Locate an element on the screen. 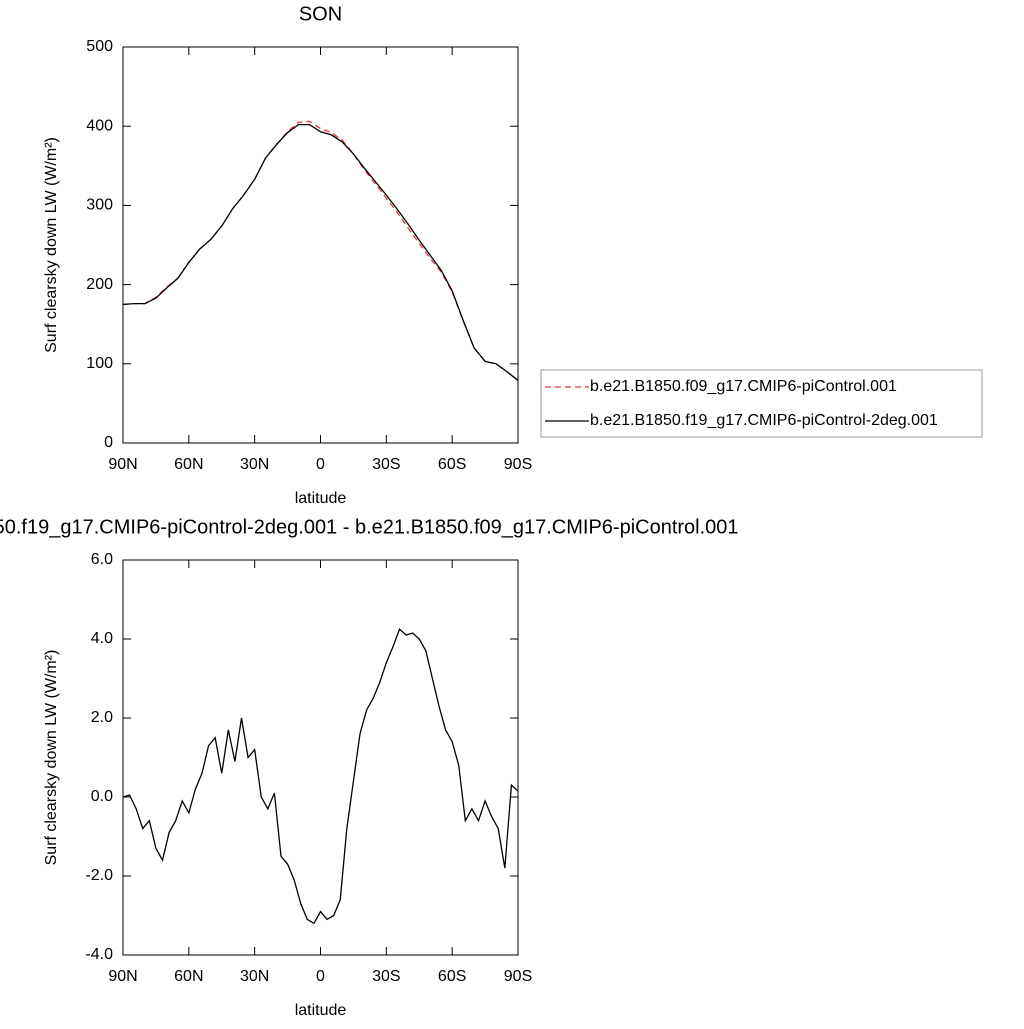 The width and height of the screenshot is (1024, 1029). y-tick-label: 500 is located at coordinates (99, 46).